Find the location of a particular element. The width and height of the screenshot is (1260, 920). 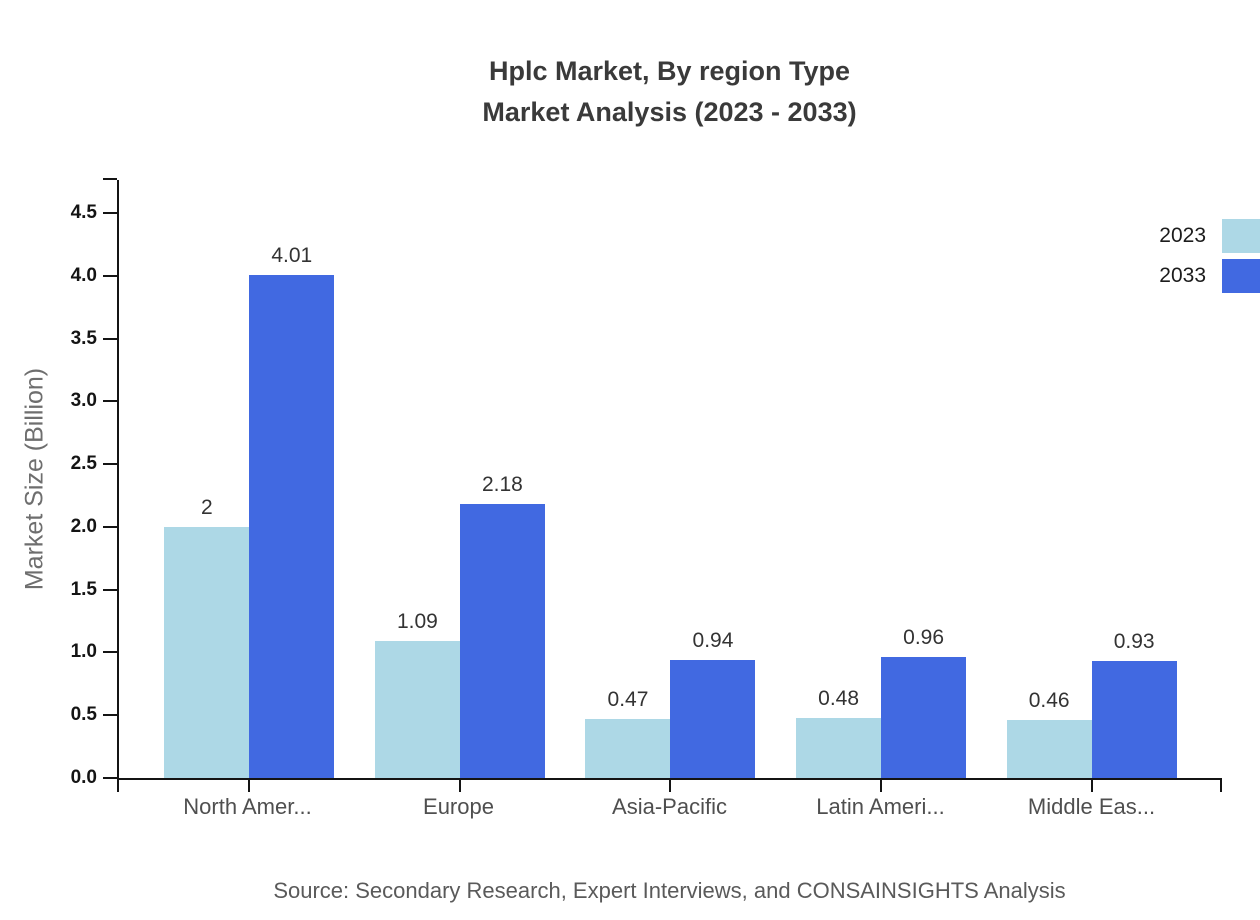

bar-2033-latin-ameri-: 0.96 is located at coordinates (924, 702).